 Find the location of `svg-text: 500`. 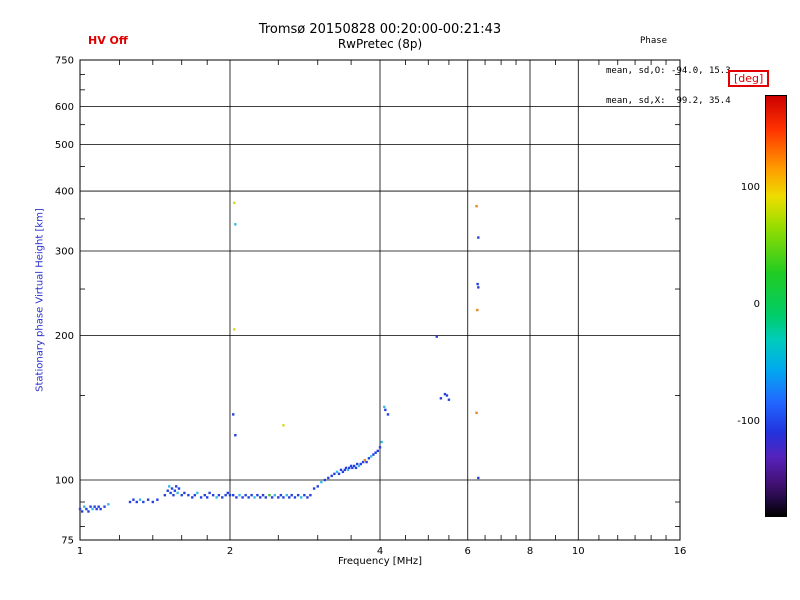

svg-text: 500 is located at coordinates (64, 145).